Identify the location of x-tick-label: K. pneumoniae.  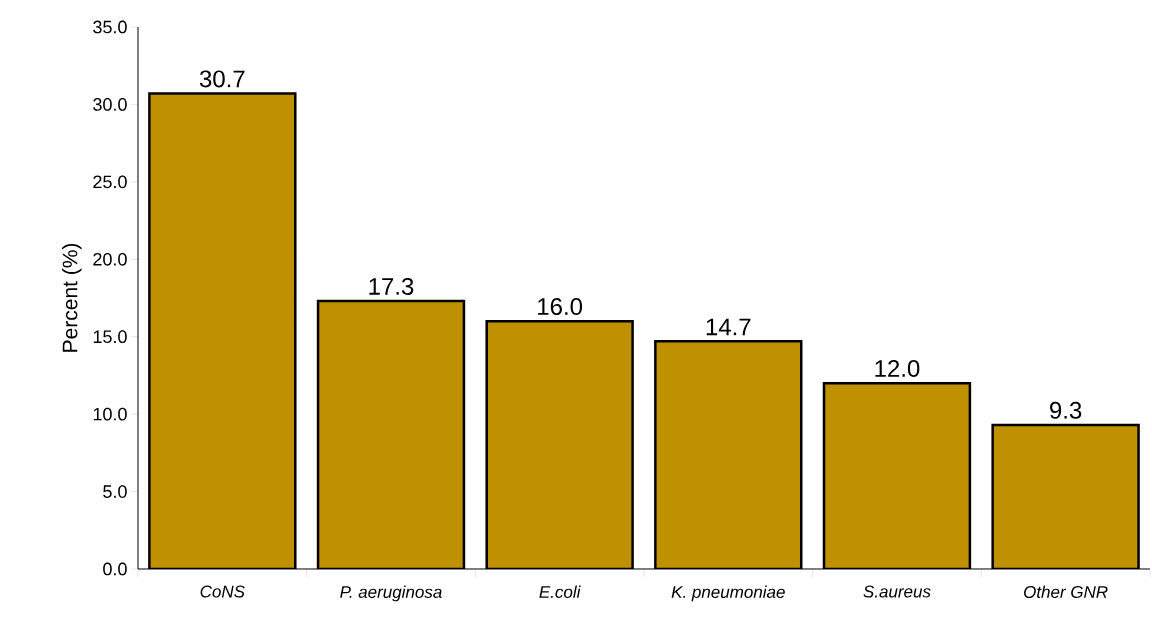
(728, 593).